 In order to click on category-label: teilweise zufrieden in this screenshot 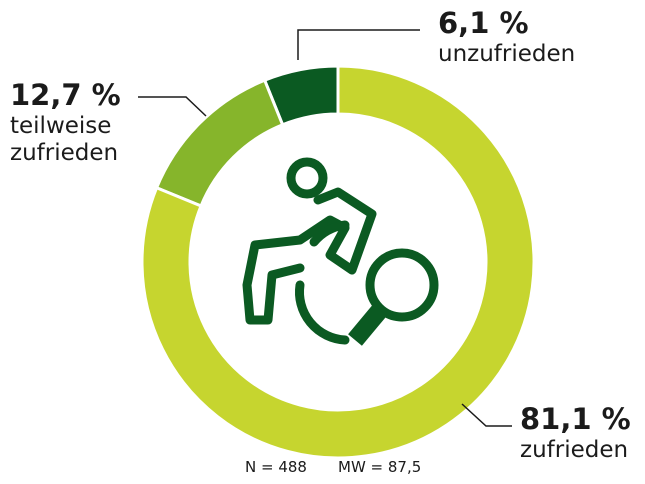, I will do `click(64, 139)`.